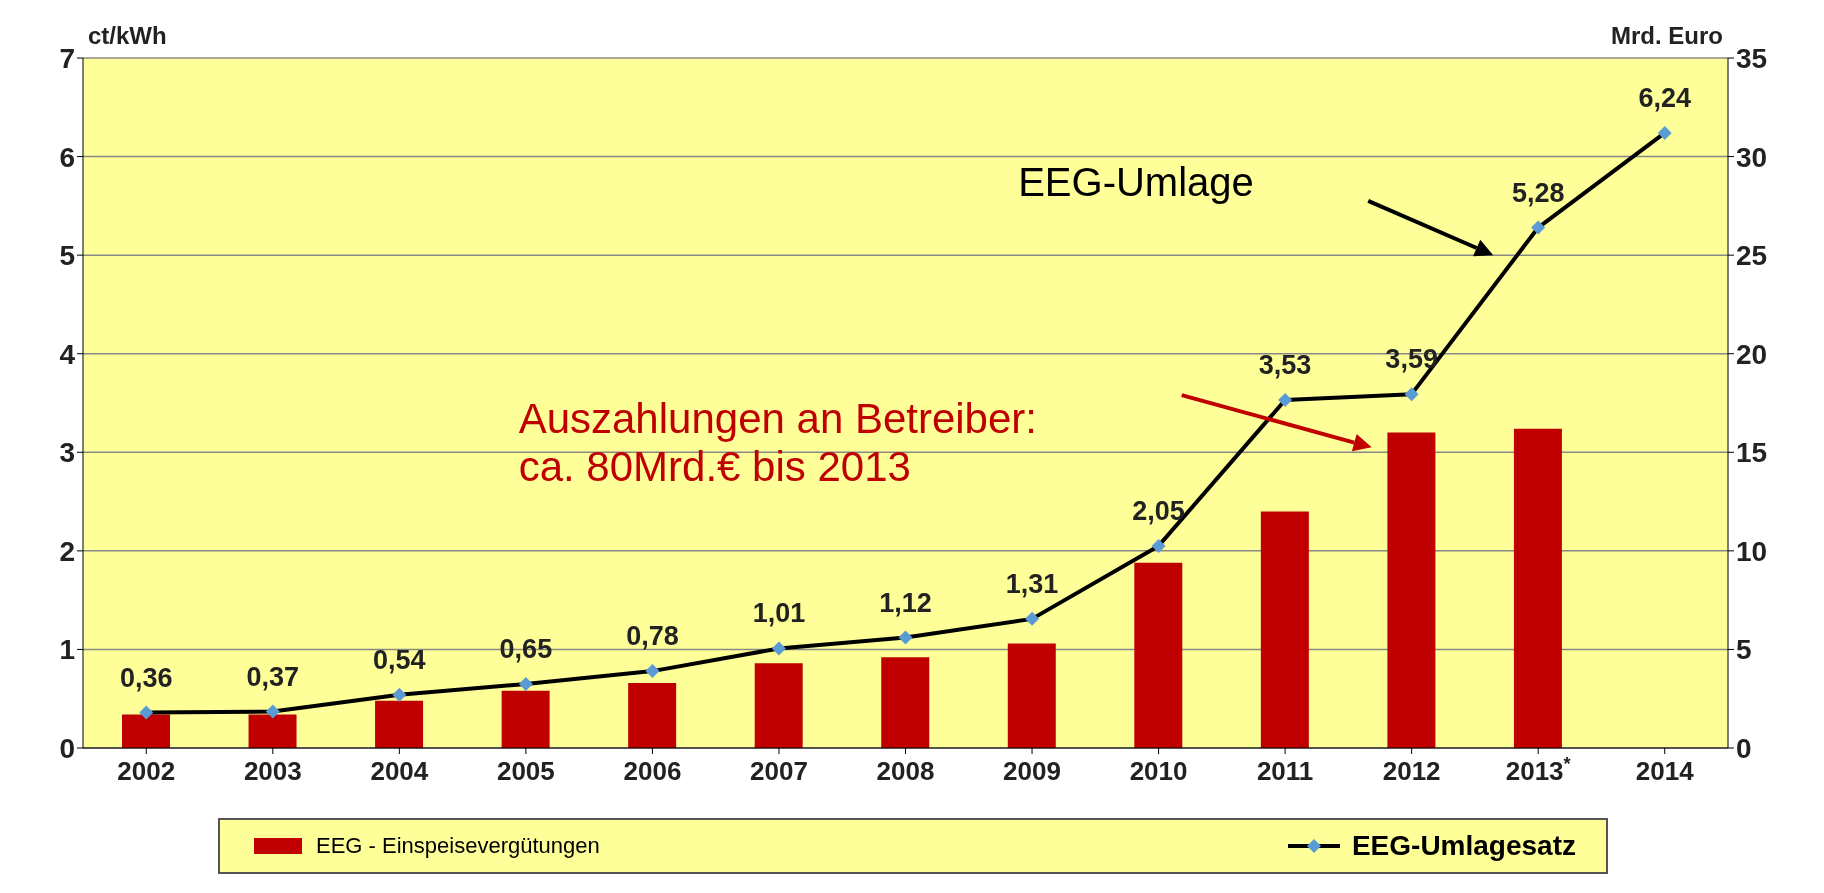 This screenshot has width=1824, height=893. Describe the element at coordinates (1752, 256) in the screenshot. I see `y2-tick-label: 25` at that location.